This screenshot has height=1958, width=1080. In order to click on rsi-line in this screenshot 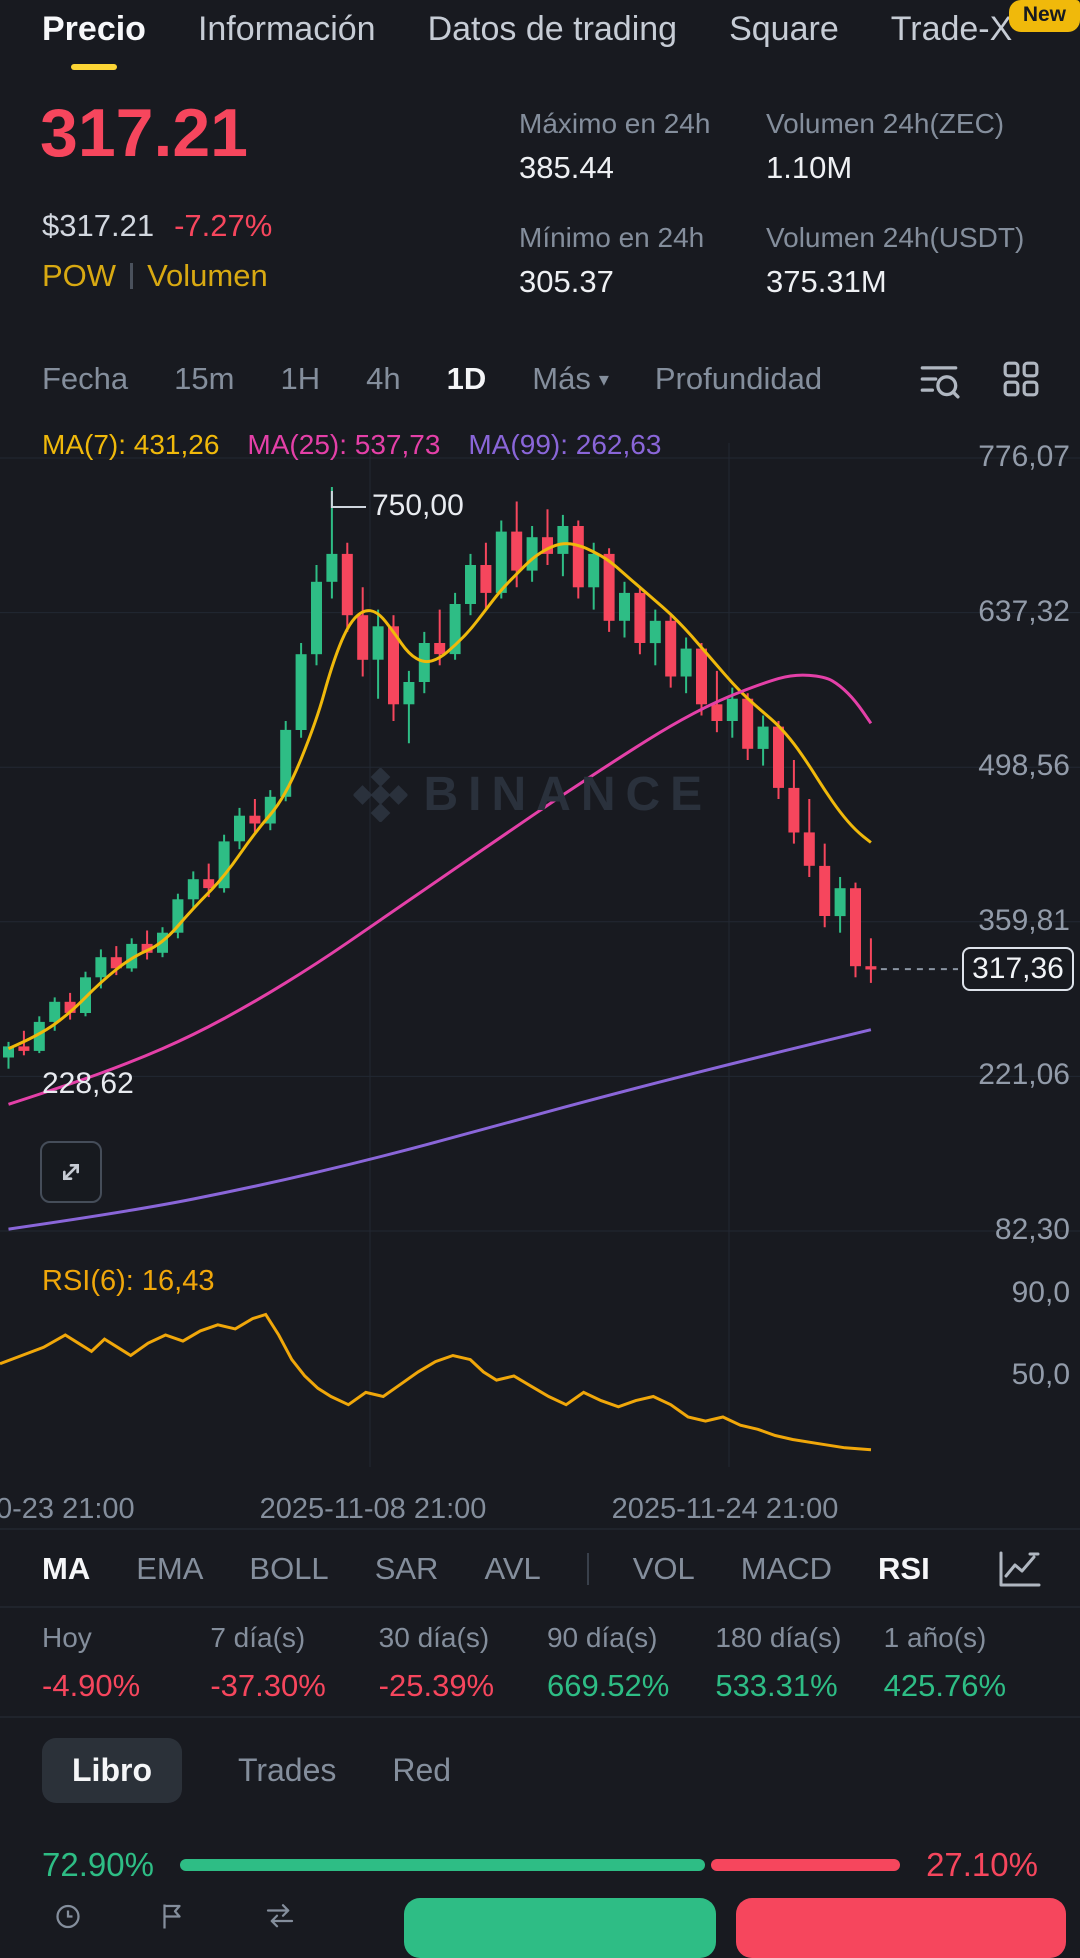, I will do `click(436, 1382)`.